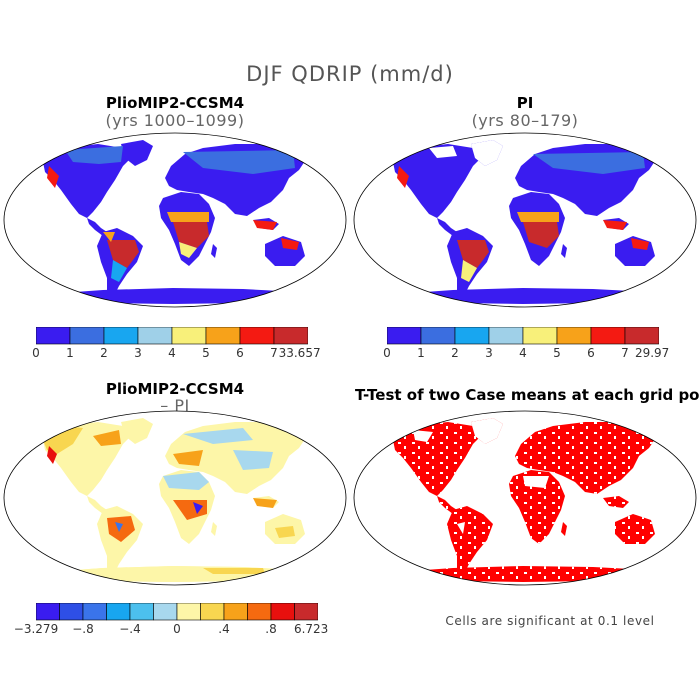  I want to click on colorbar-tick-label: −.4, so click(130, 629).